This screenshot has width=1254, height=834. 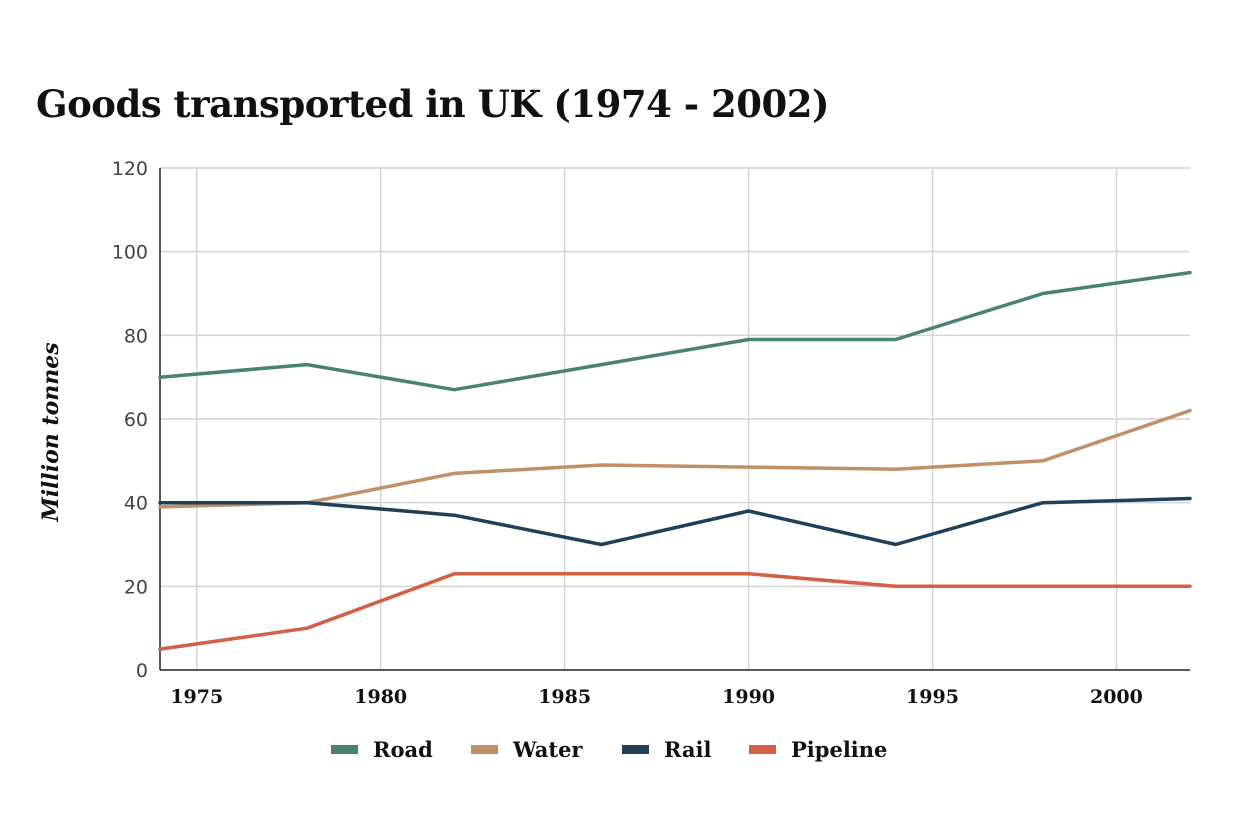 I want to click on legend-swatch-pipeline, so click(x=762, y=749).